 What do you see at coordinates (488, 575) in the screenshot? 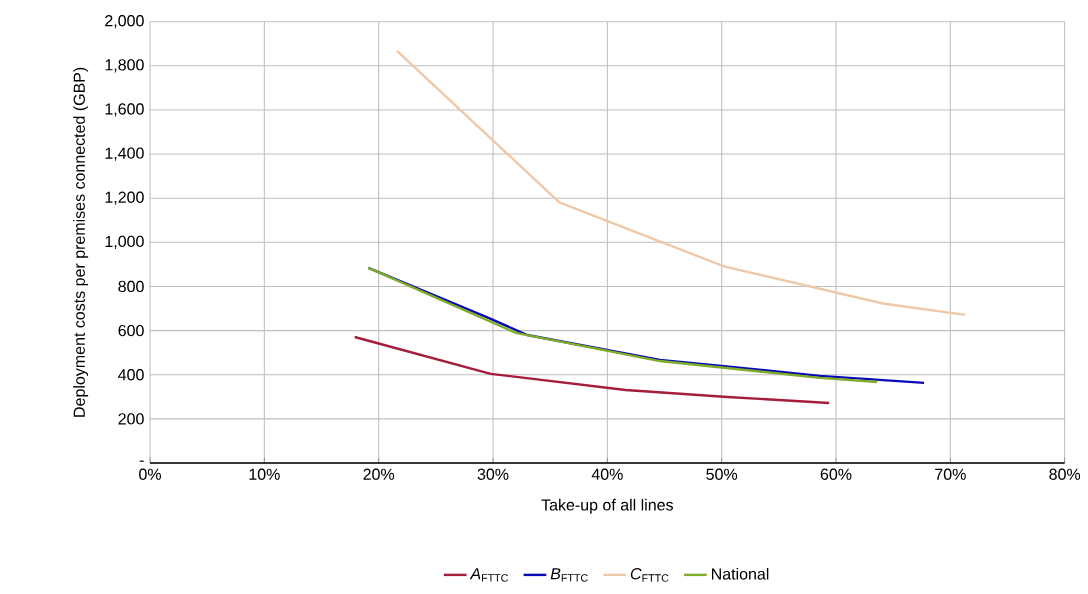
I see `legend-label: A$_{FTTC}$` at bounding box center [488, 575].